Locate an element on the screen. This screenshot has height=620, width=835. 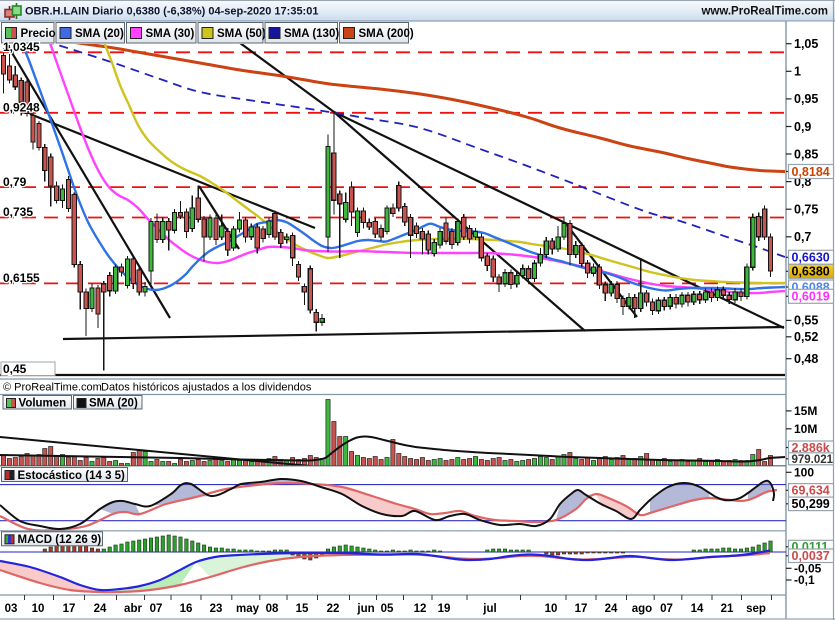
svg-text: 0,95 is located at coordinates (806, 99).